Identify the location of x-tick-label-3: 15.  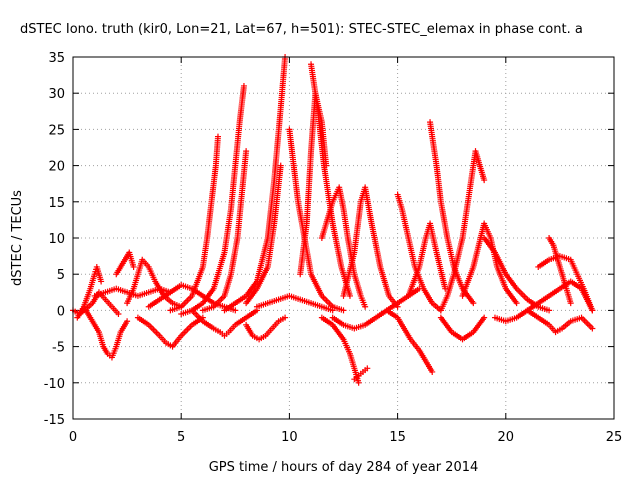
(397, 437).